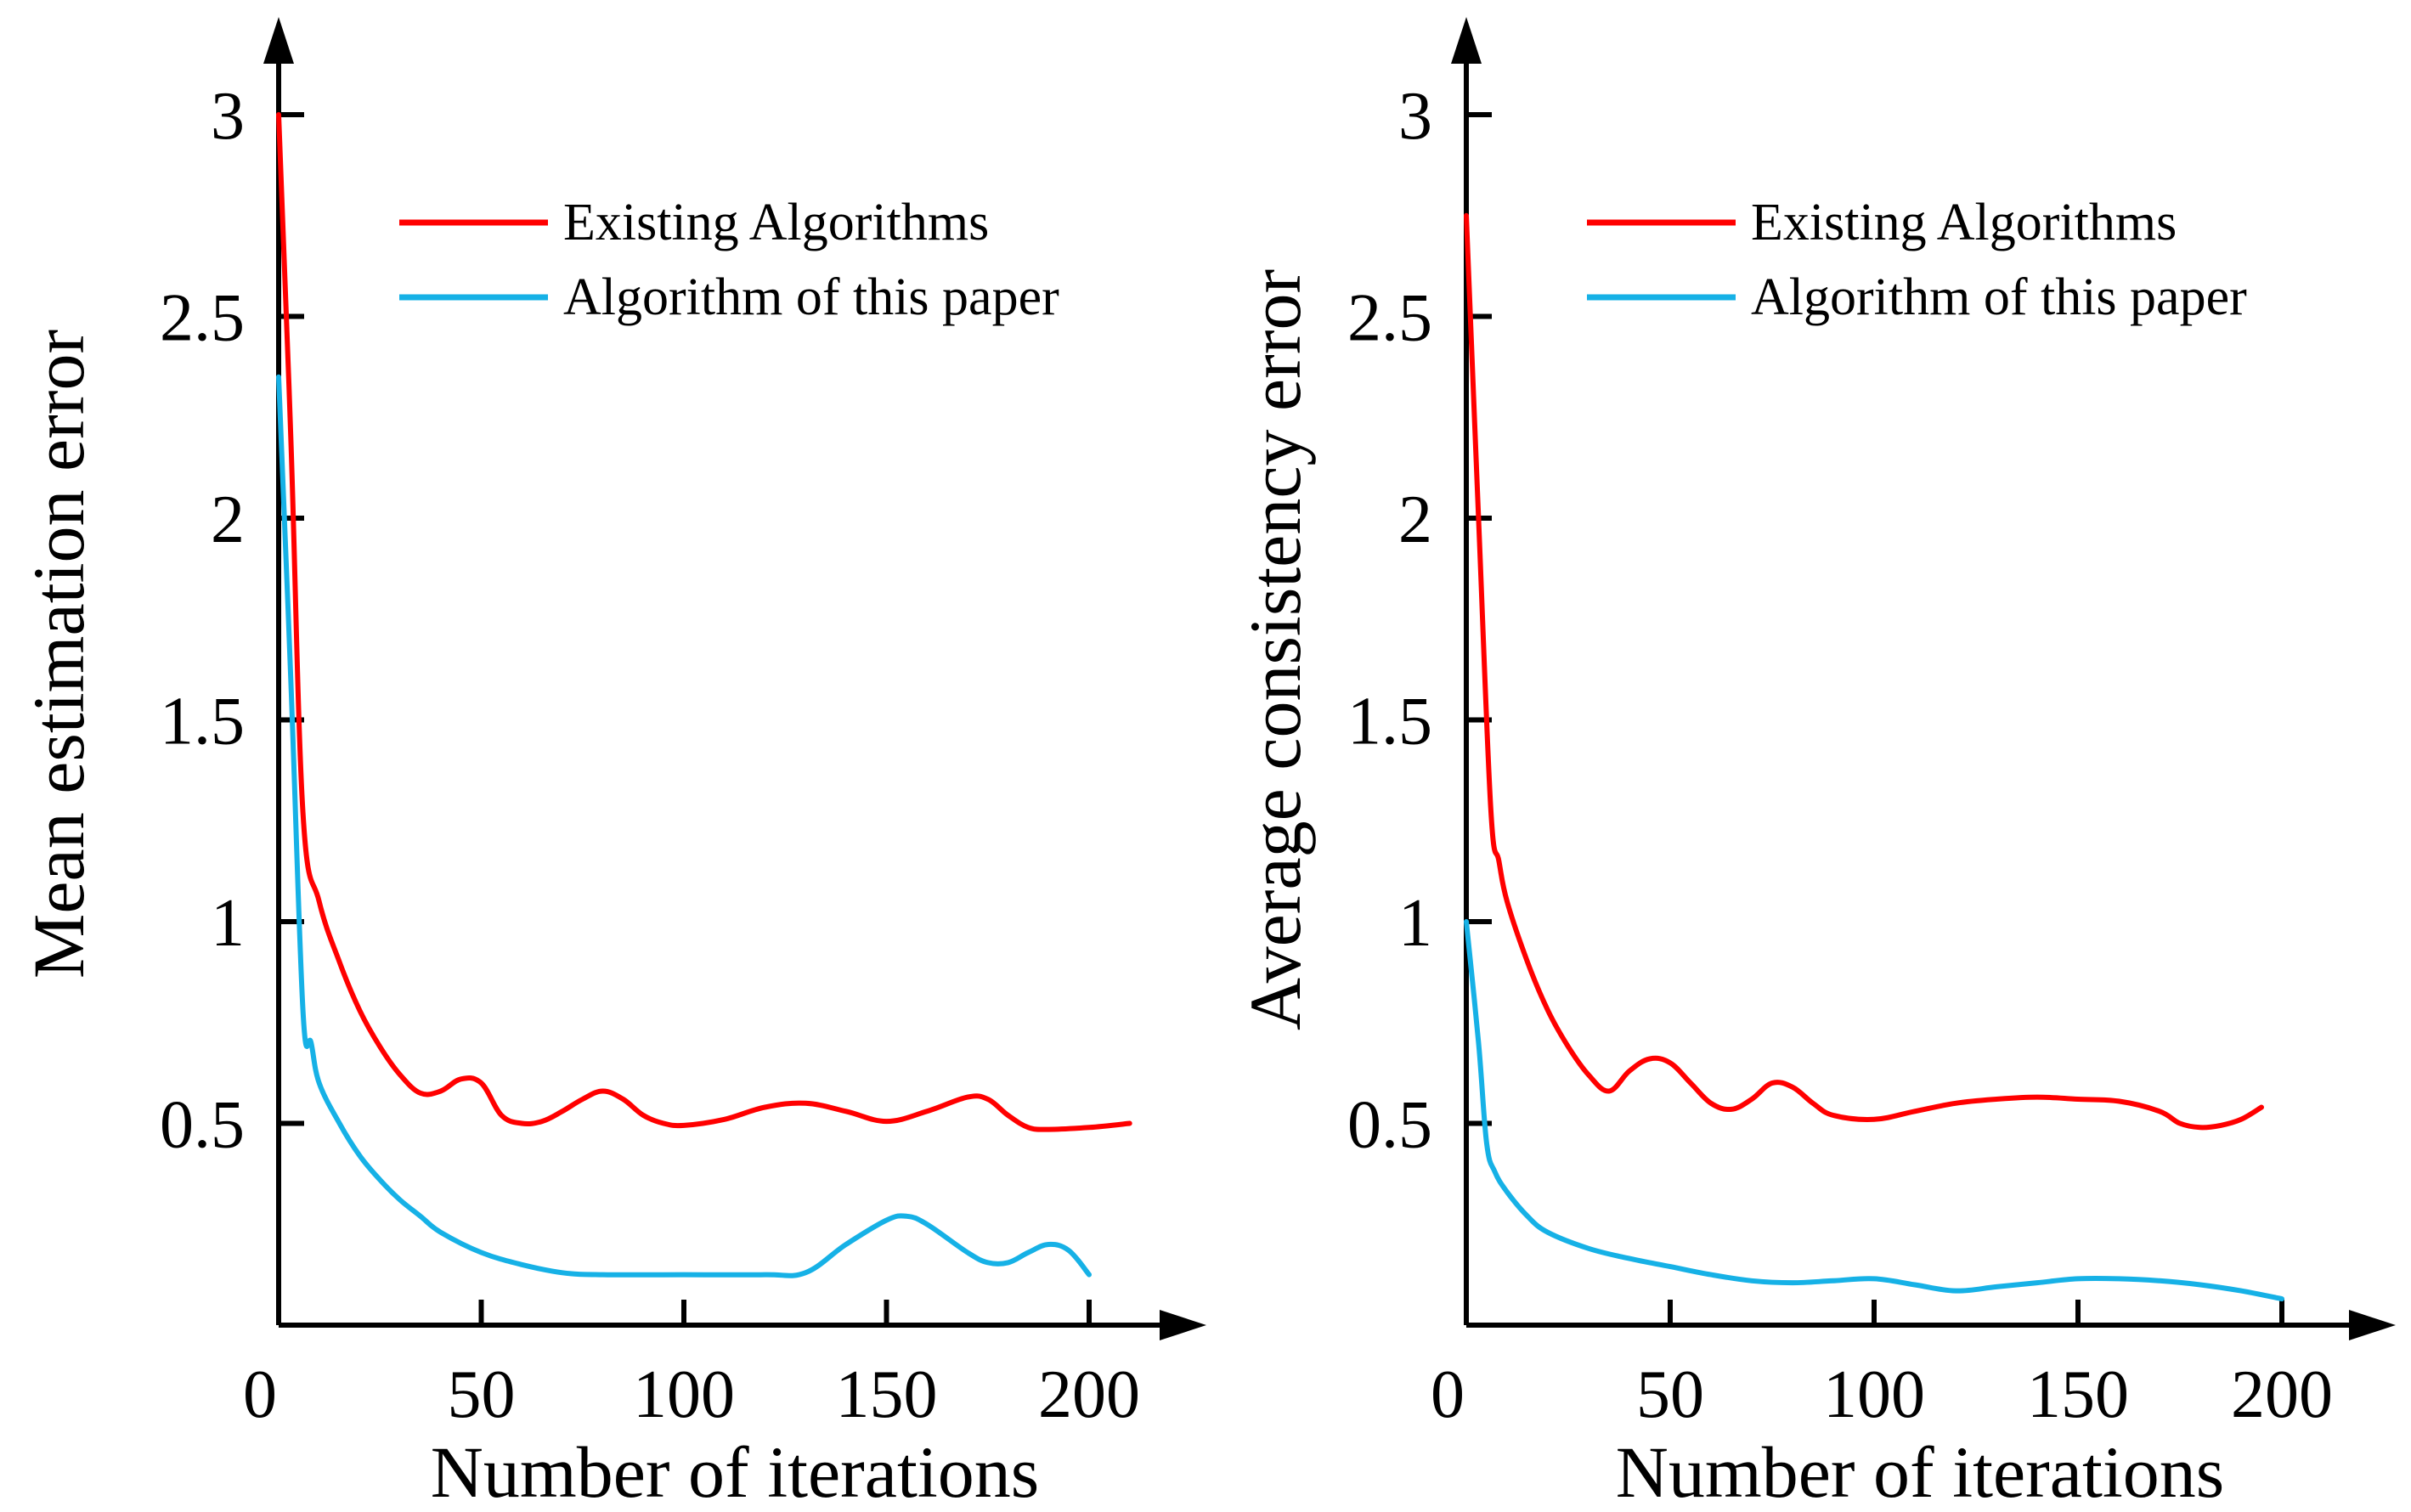 Image resolution: width=2411 pixels, height=1512 pixels. I want to click on y-axis-label: Average consistency error, so click(1275, 649).